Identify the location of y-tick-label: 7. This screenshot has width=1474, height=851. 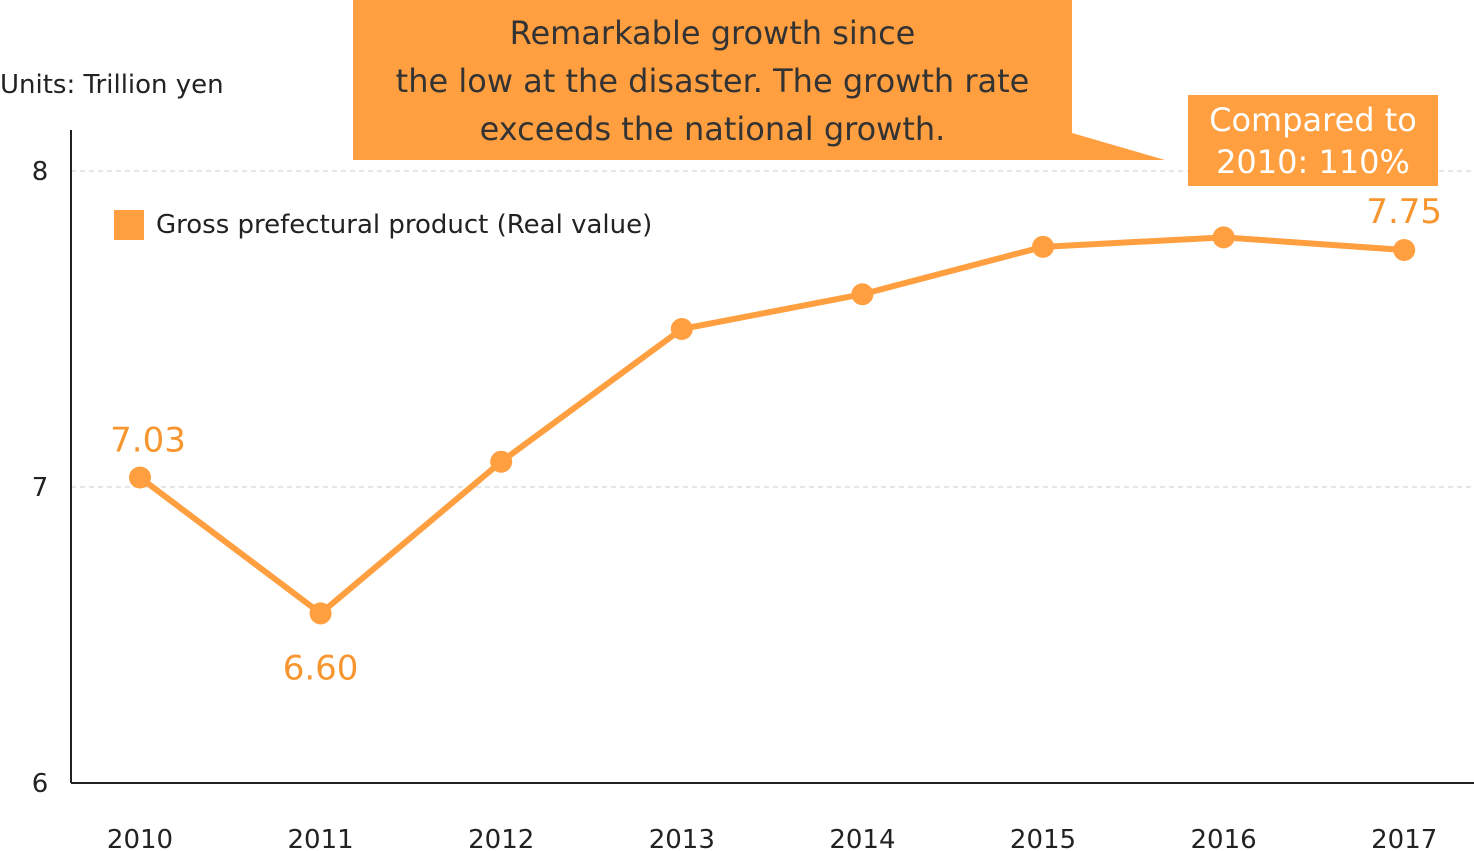
(40, 488).